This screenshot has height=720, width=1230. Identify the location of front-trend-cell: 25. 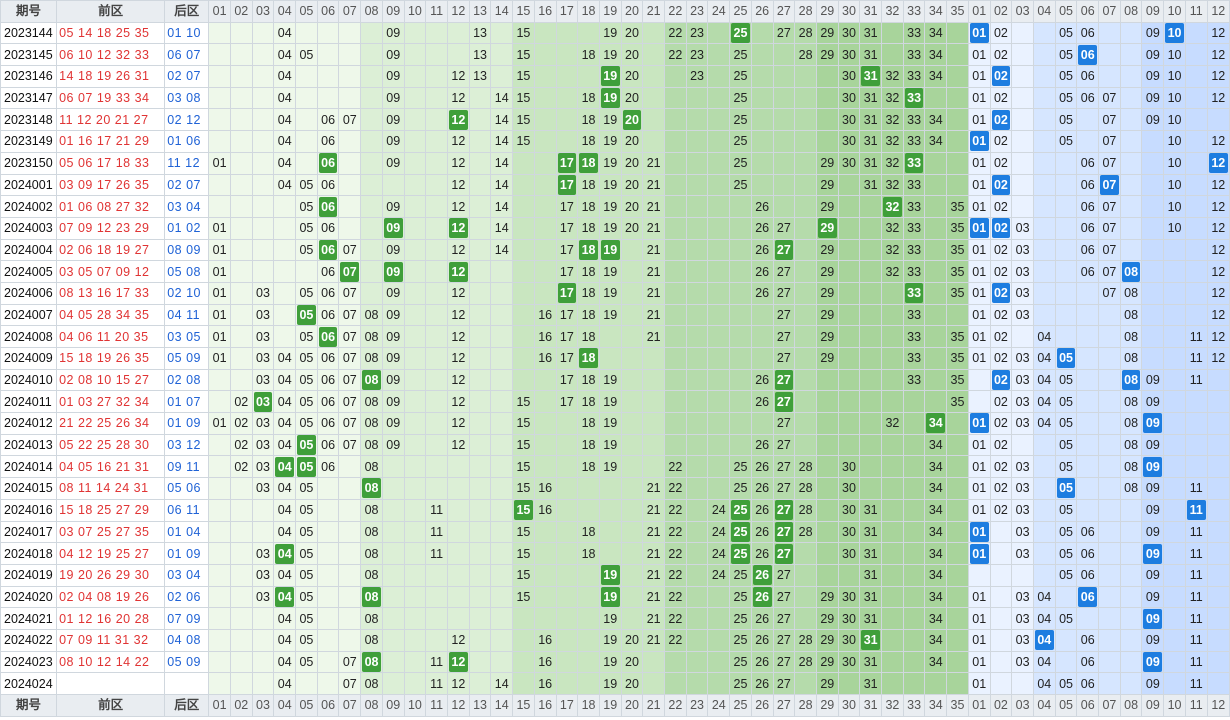
(740, 163).